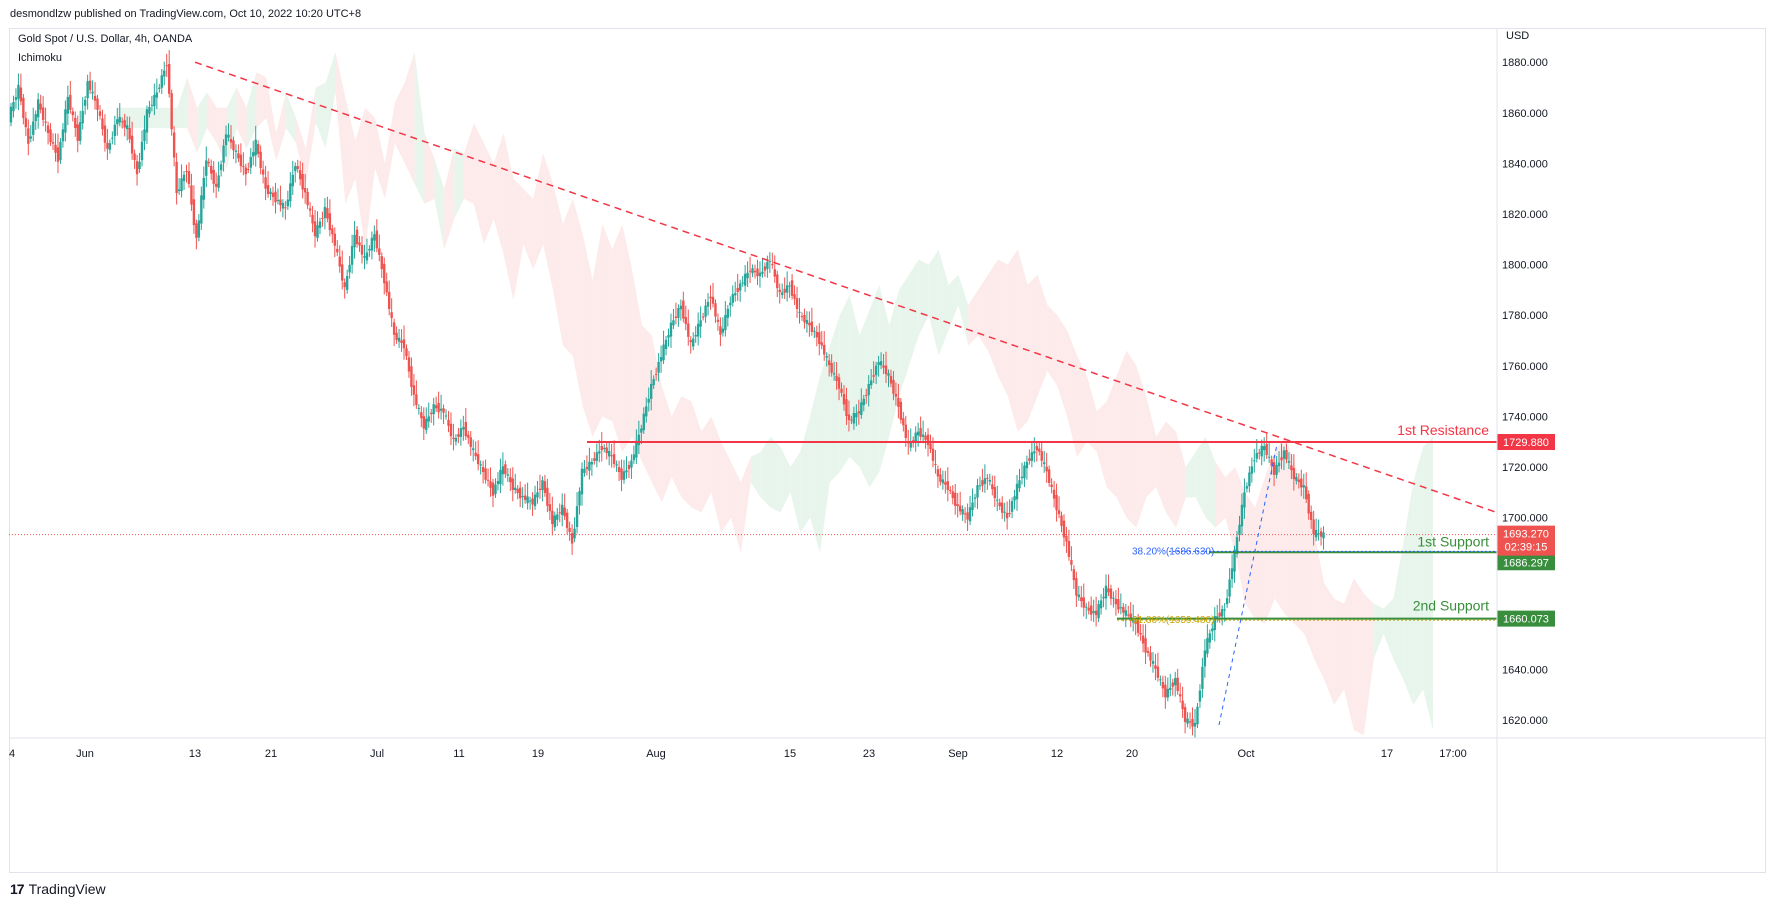 This screenshot has width=1787, height=907. Describe the element at coordinates (1517, 36) in the screenshot. I see `currency-label: USD` at that location.